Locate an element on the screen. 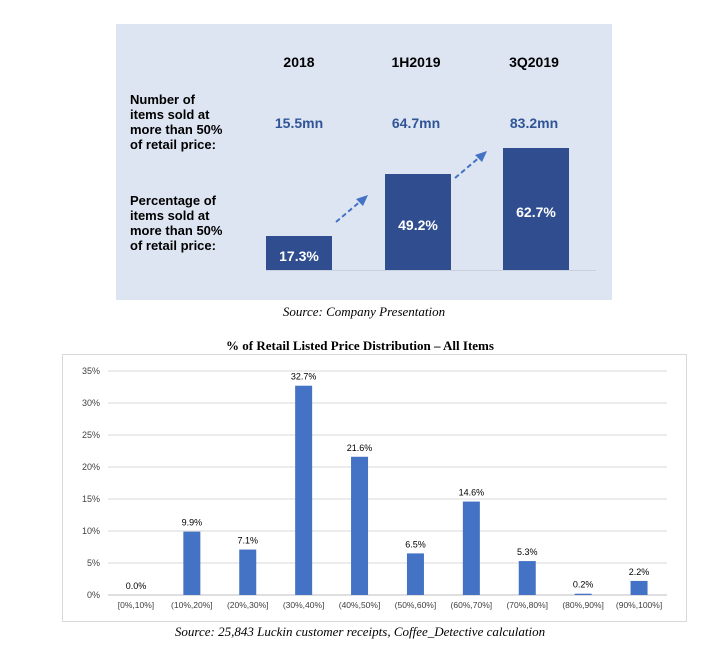 This screenshot has width=720, height=653. x-tick-label: (80%,90%] is located at coordinates (583, 605).